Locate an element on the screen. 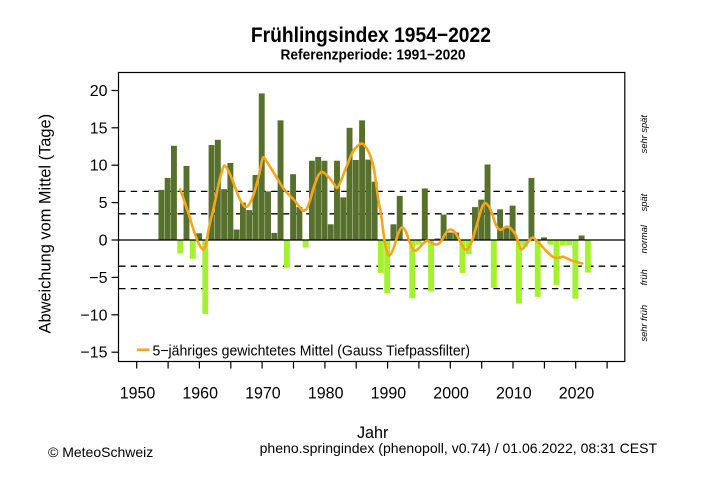 The width and height of the screenshot is (717, 479). svg-text: spät is located at coordinates (644, 202).